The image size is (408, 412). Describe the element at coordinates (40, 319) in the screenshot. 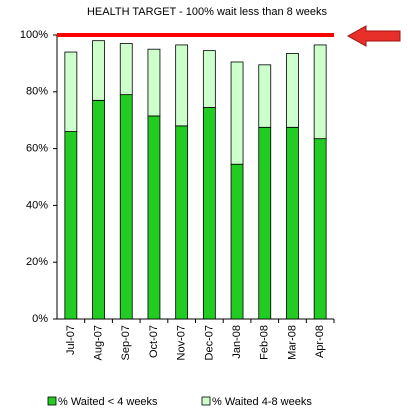

I see `y-tick-label: 0%` at that location.